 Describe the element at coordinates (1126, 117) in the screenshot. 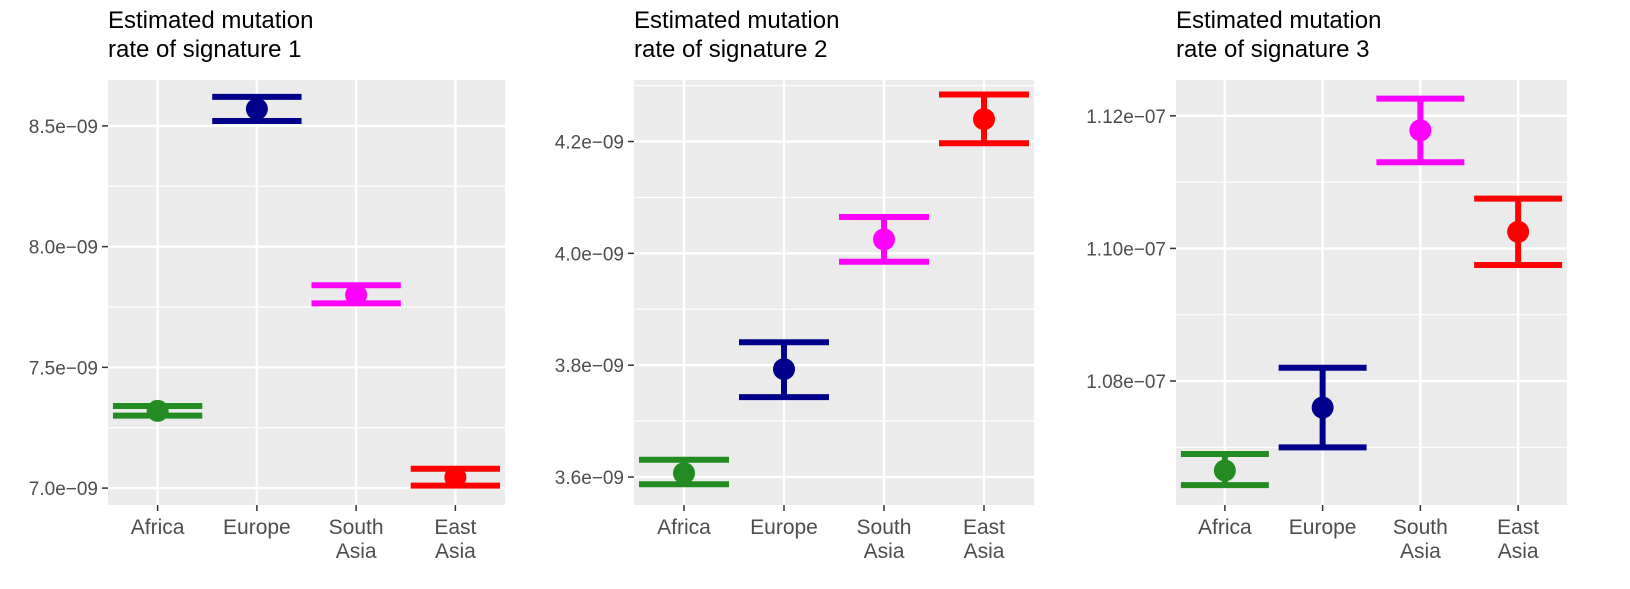

I see `y-tick-label: 1.12e−07` at that location.